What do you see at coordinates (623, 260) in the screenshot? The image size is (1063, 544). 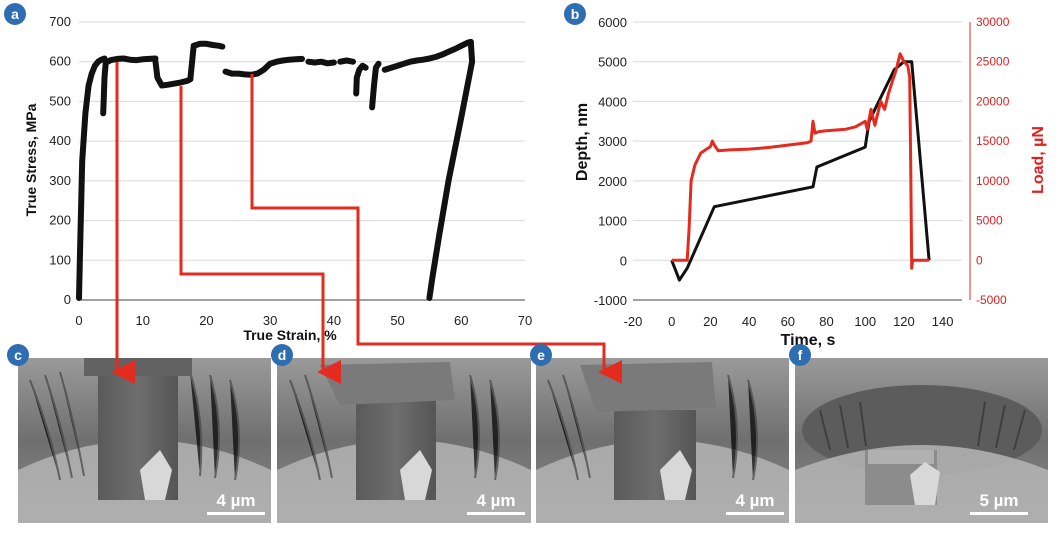 I see `chart-b-ytick: 0` at bounding box center [623, 260].